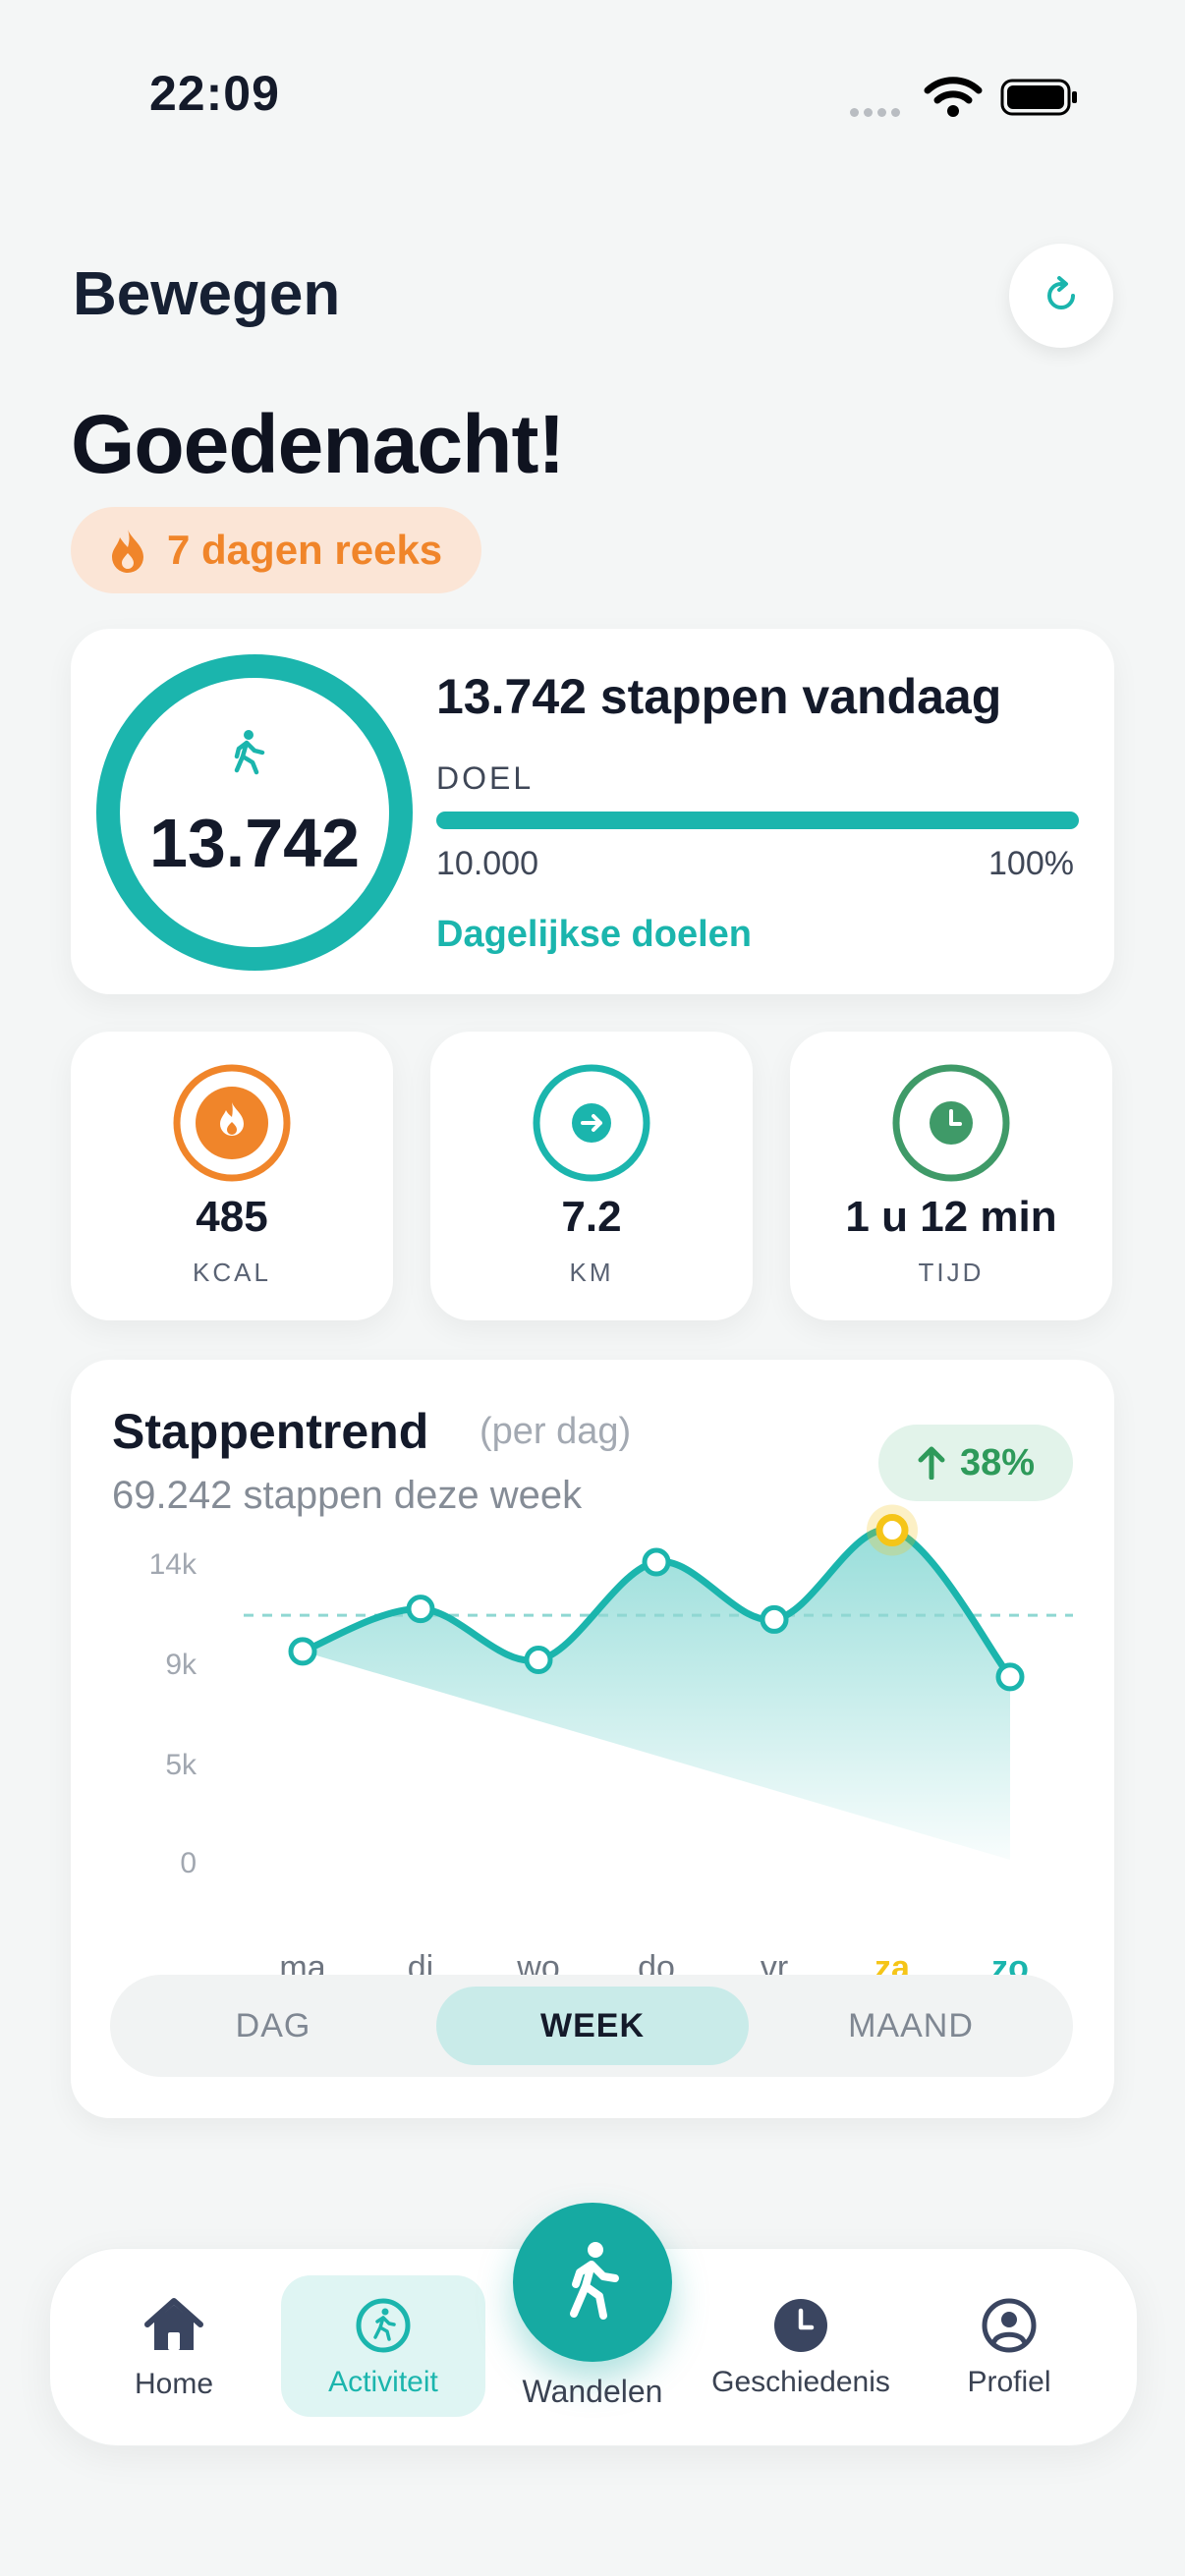 Image resolution: width=1185 pixels, height=2576 pixels. Describe the element at coordinates (174, 2384) in the screenshot. I see `nav-home-label: Home` at that location.